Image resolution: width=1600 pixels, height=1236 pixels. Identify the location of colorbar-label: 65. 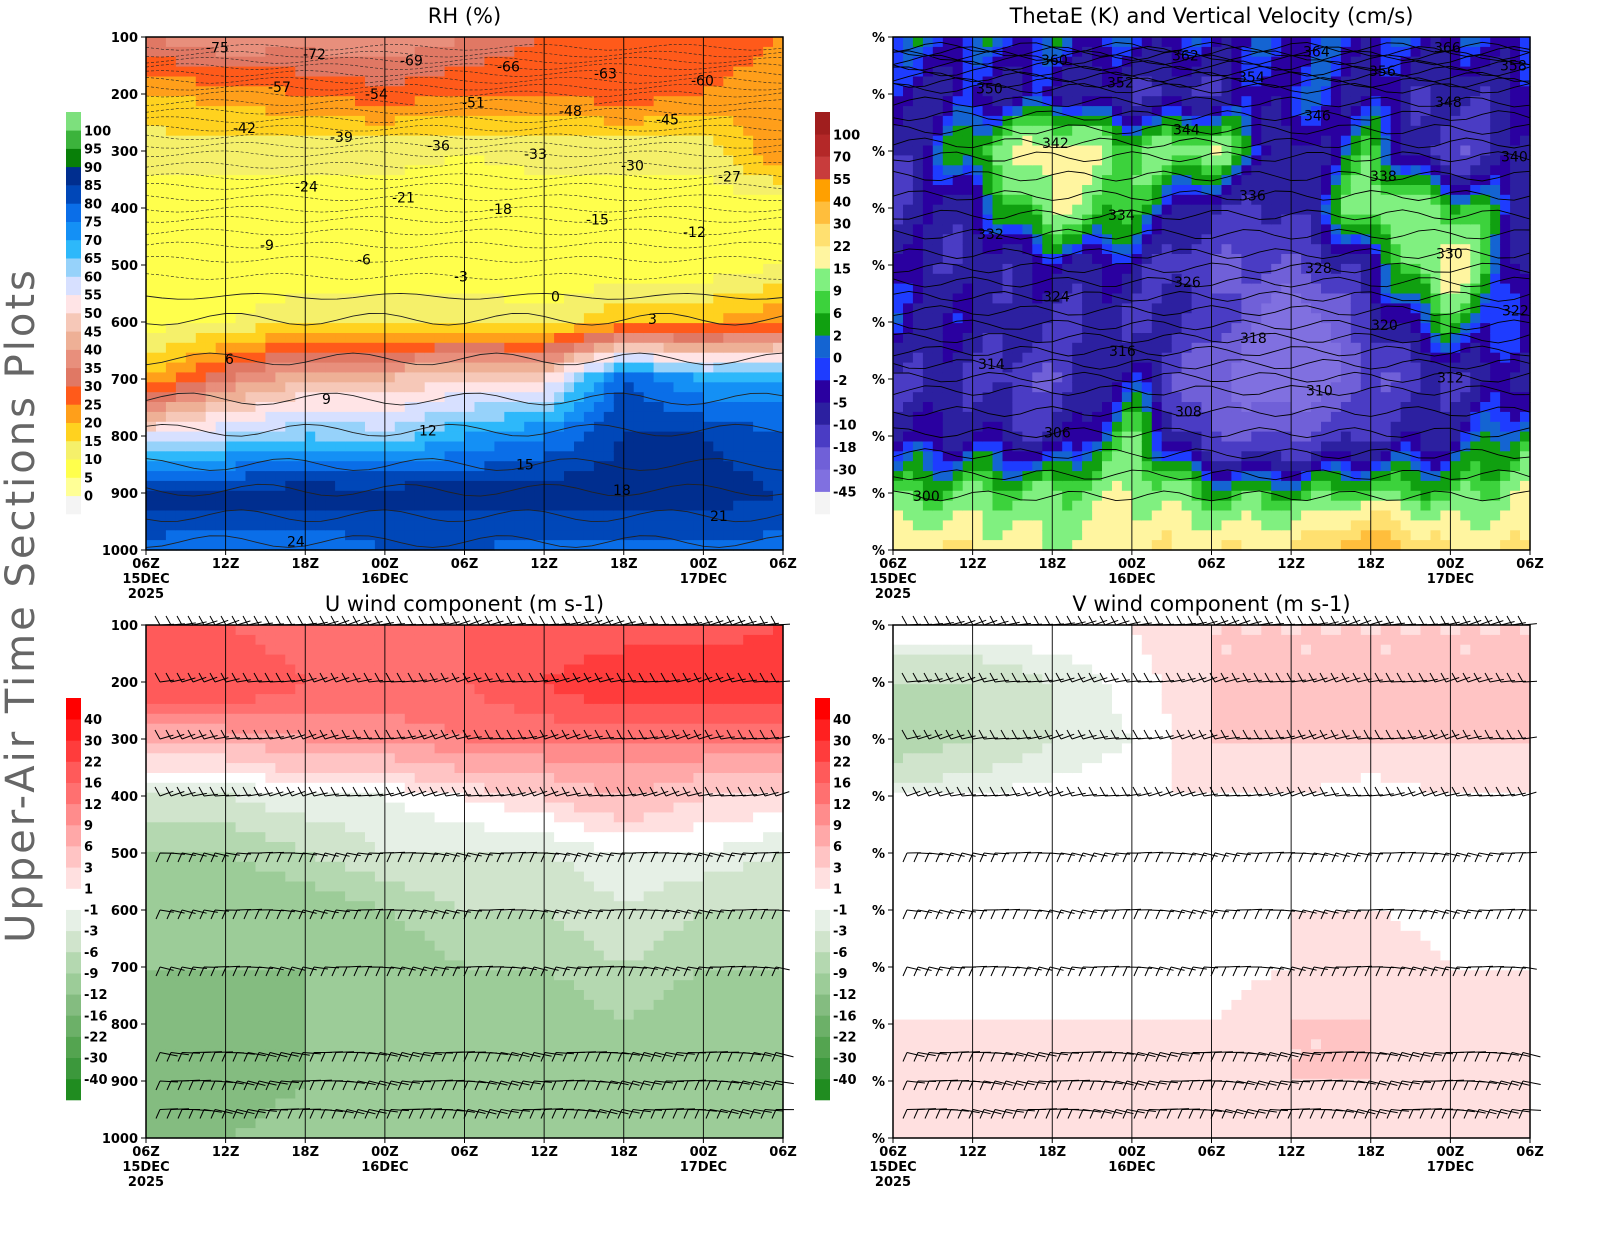
(93, 259).